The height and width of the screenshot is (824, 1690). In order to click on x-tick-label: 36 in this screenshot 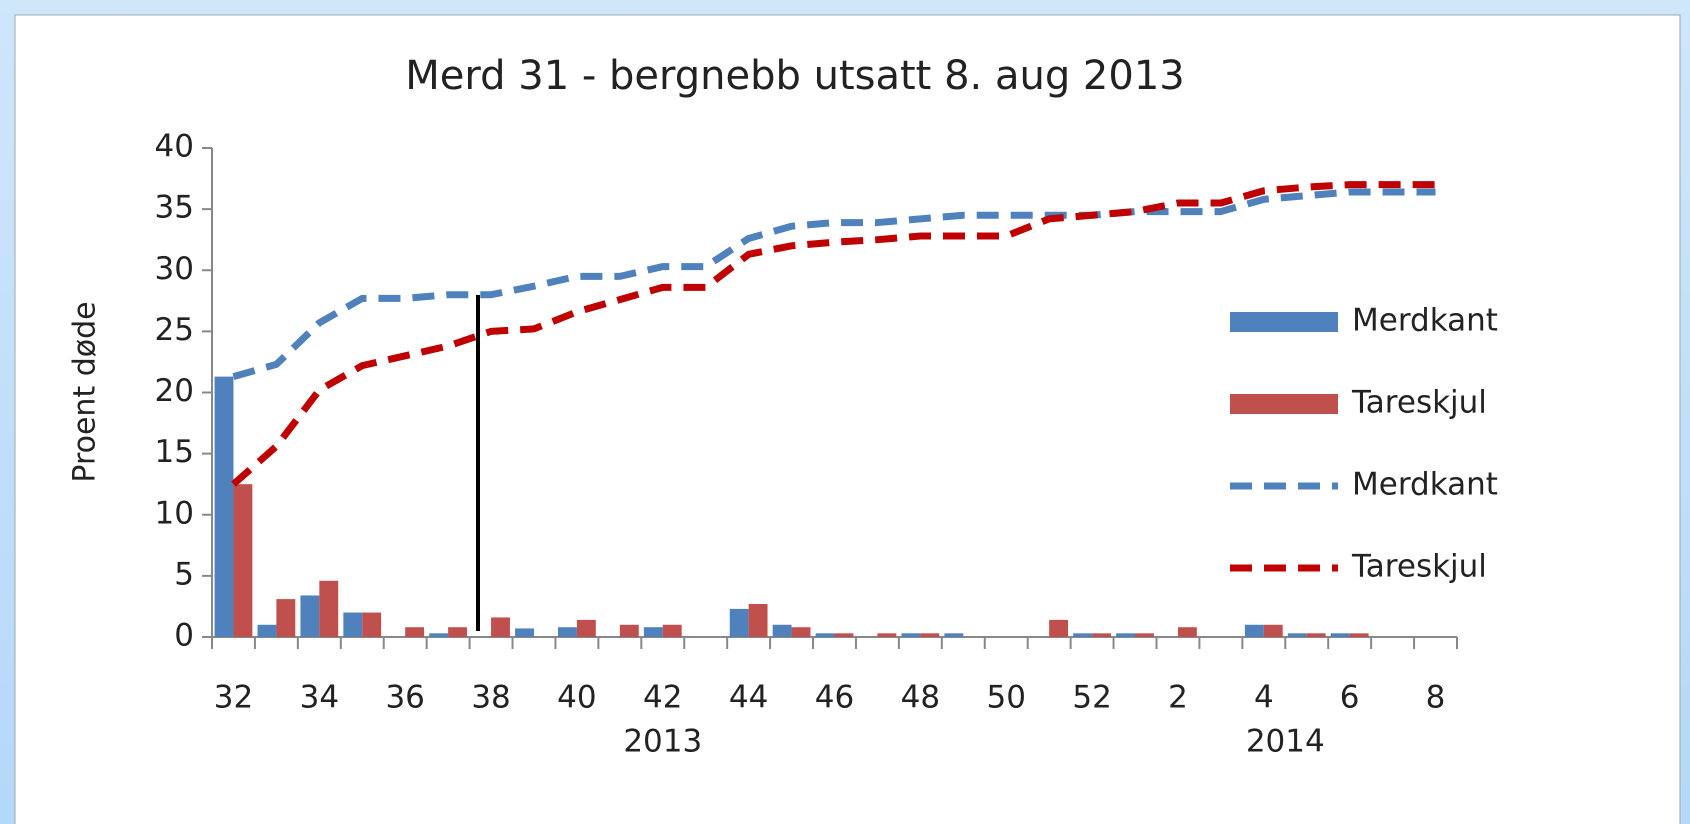, I will do `click(404, 698)`.